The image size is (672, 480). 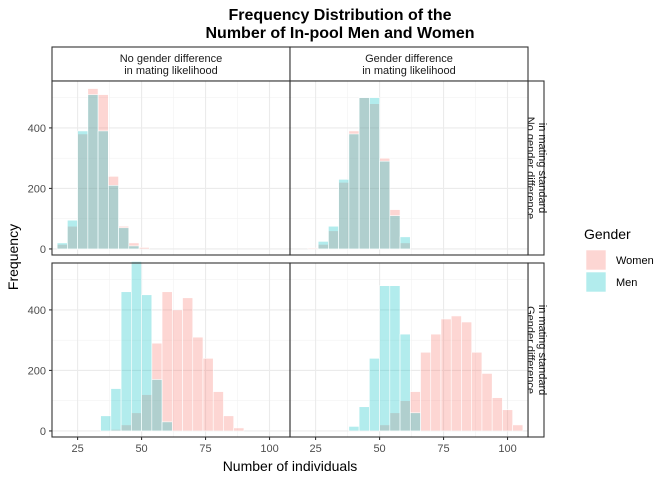 What do you see at coordinates (607, 234) in the screenshot?
I see `legend-title: Gender` at bounding box center [607, 234].